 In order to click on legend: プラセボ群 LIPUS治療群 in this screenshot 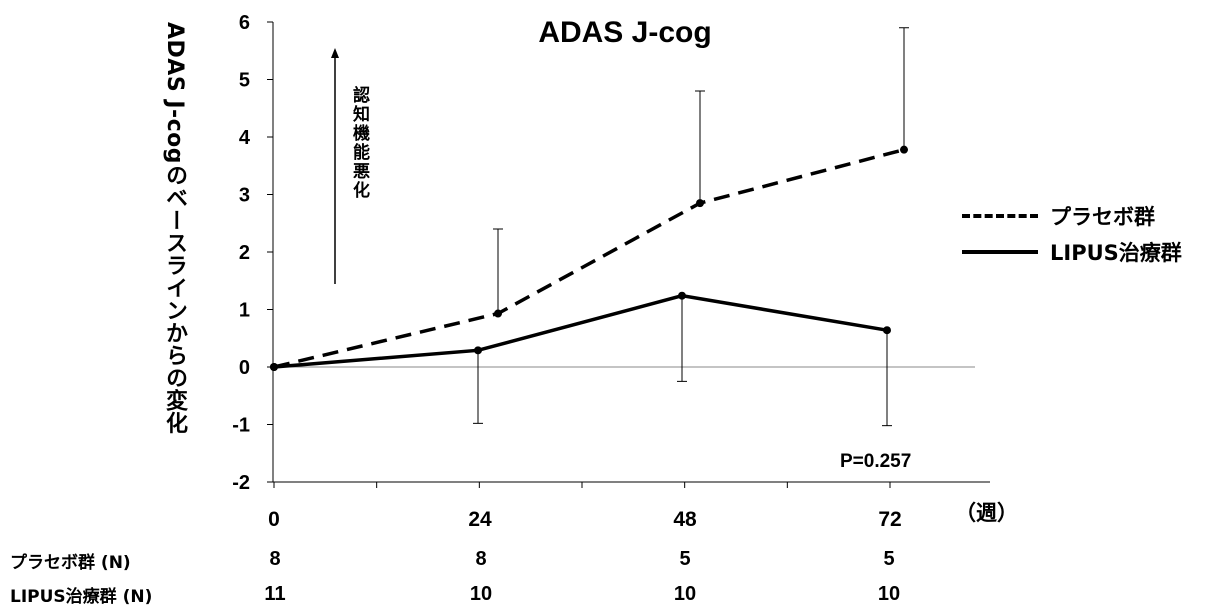, I will do `click(1072, 234)`.